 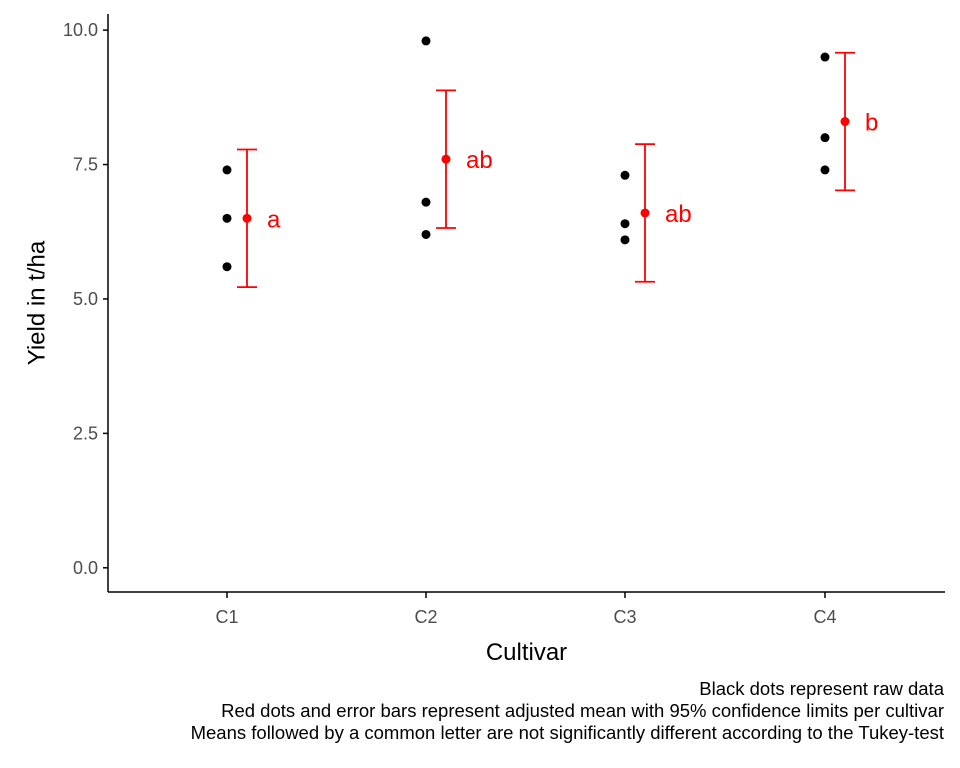 What do you see at coordinates (824, 617) in the screenshot?
I see `x-tick-label: C4` at bounding box center [824, 617].